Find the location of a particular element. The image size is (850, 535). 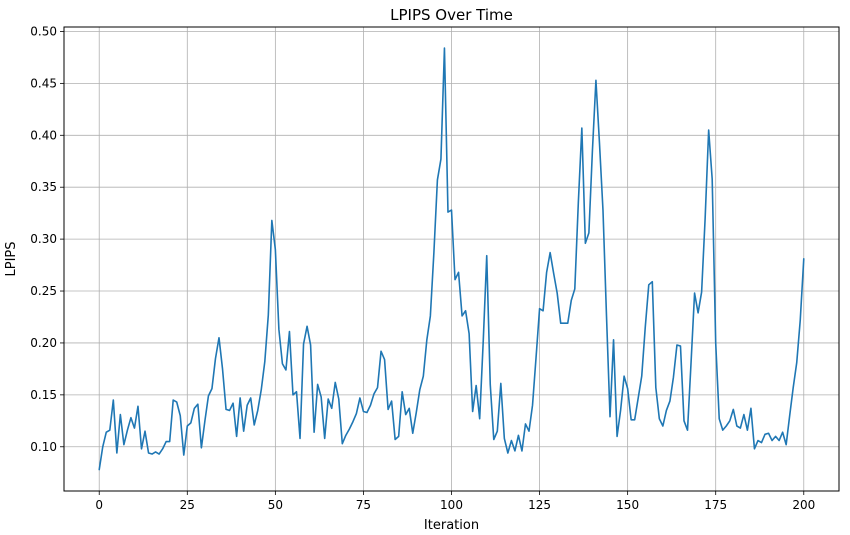

y-axis-ticks: 0.10 0.15 0.20 0.25 0.30 0.35 0.40 0.45 0.50 is located at coordinates (47, 239).